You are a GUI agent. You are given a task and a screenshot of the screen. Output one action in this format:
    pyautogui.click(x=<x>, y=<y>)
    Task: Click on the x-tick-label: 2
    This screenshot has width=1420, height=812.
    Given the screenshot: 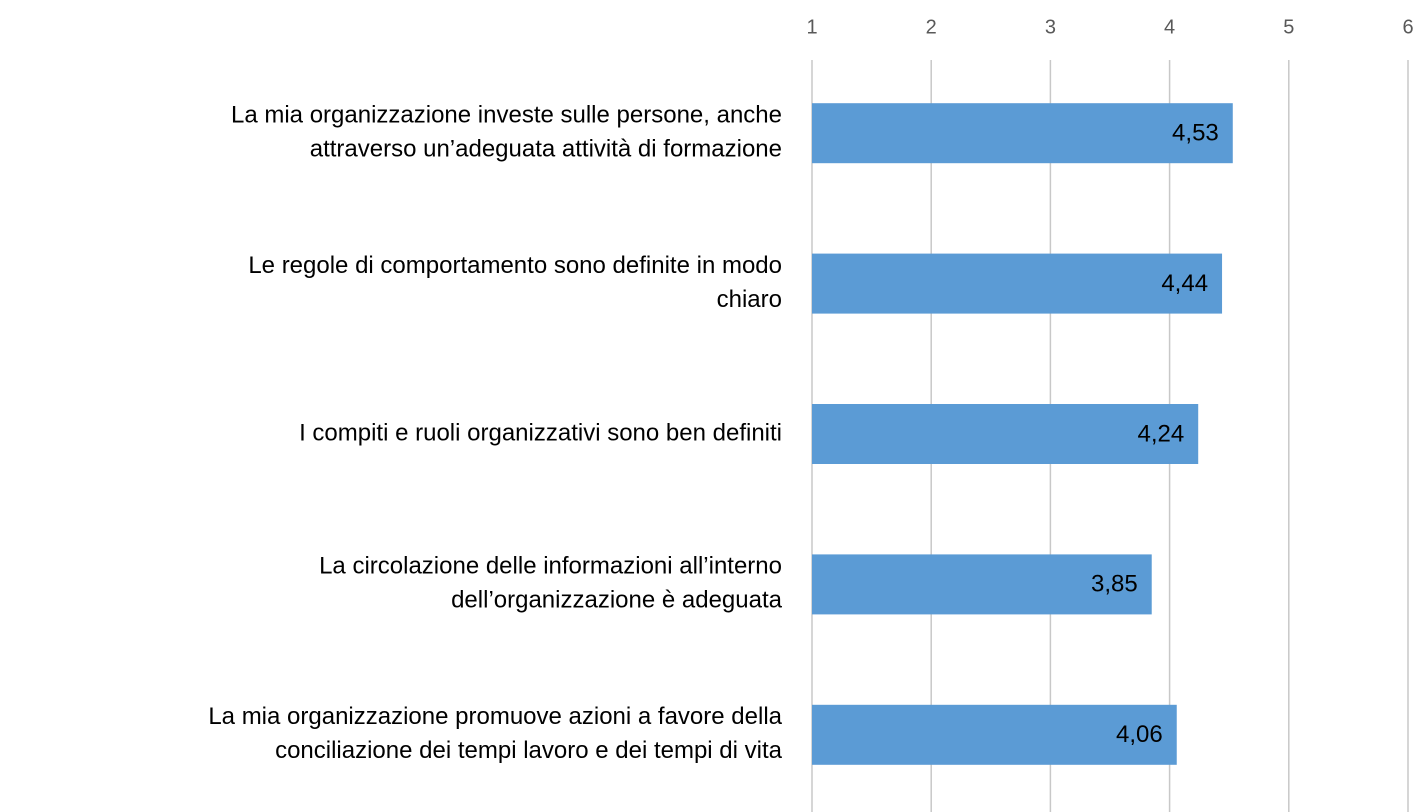 What is the action you would take?
    pyautogui.click(x=931, y=27)
    